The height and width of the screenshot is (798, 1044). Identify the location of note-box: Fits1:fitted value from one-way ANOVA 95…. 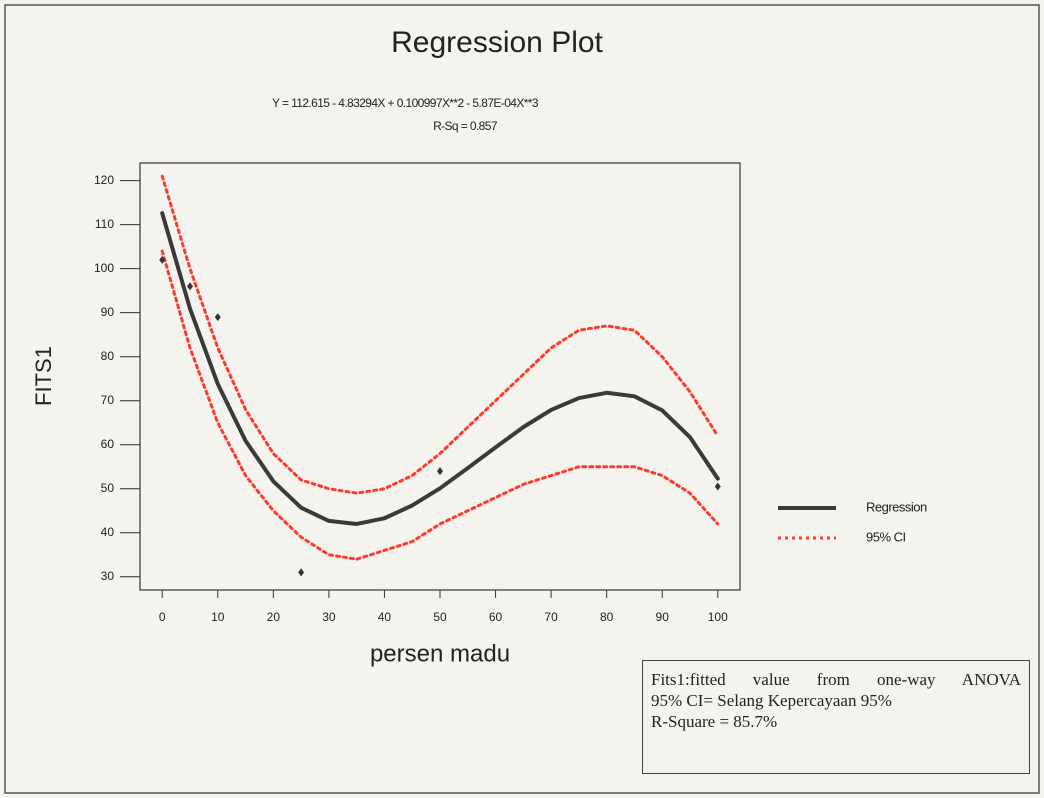
(836, 717).